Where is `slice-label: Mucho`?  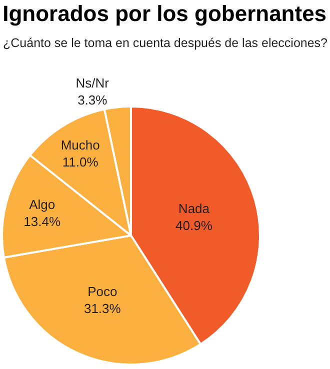 slice-label: Mucho is located at coordinates (80, 145).